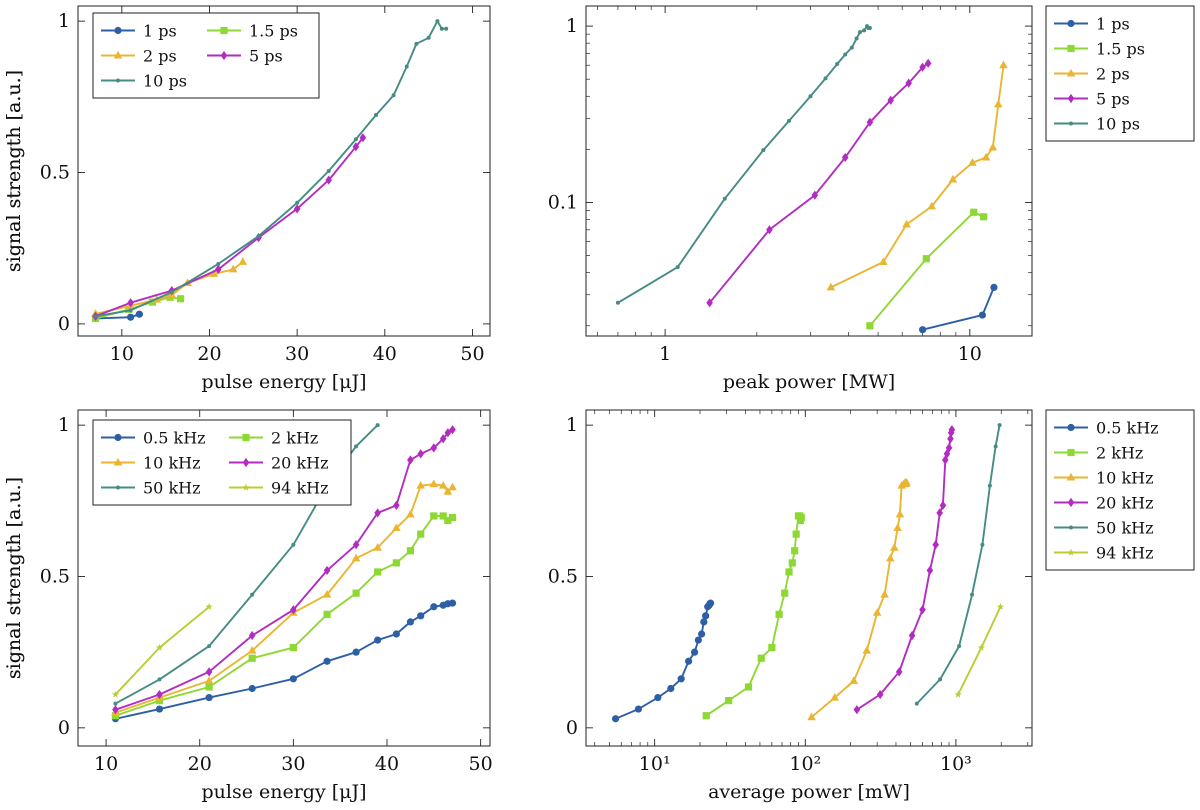 The width and height of the screenshot is (1200, 810). Describe the element at coordinates (252, 31) in the screenshot. I see `legend-entry-1-5-ps: 1.5 ps` at that location.